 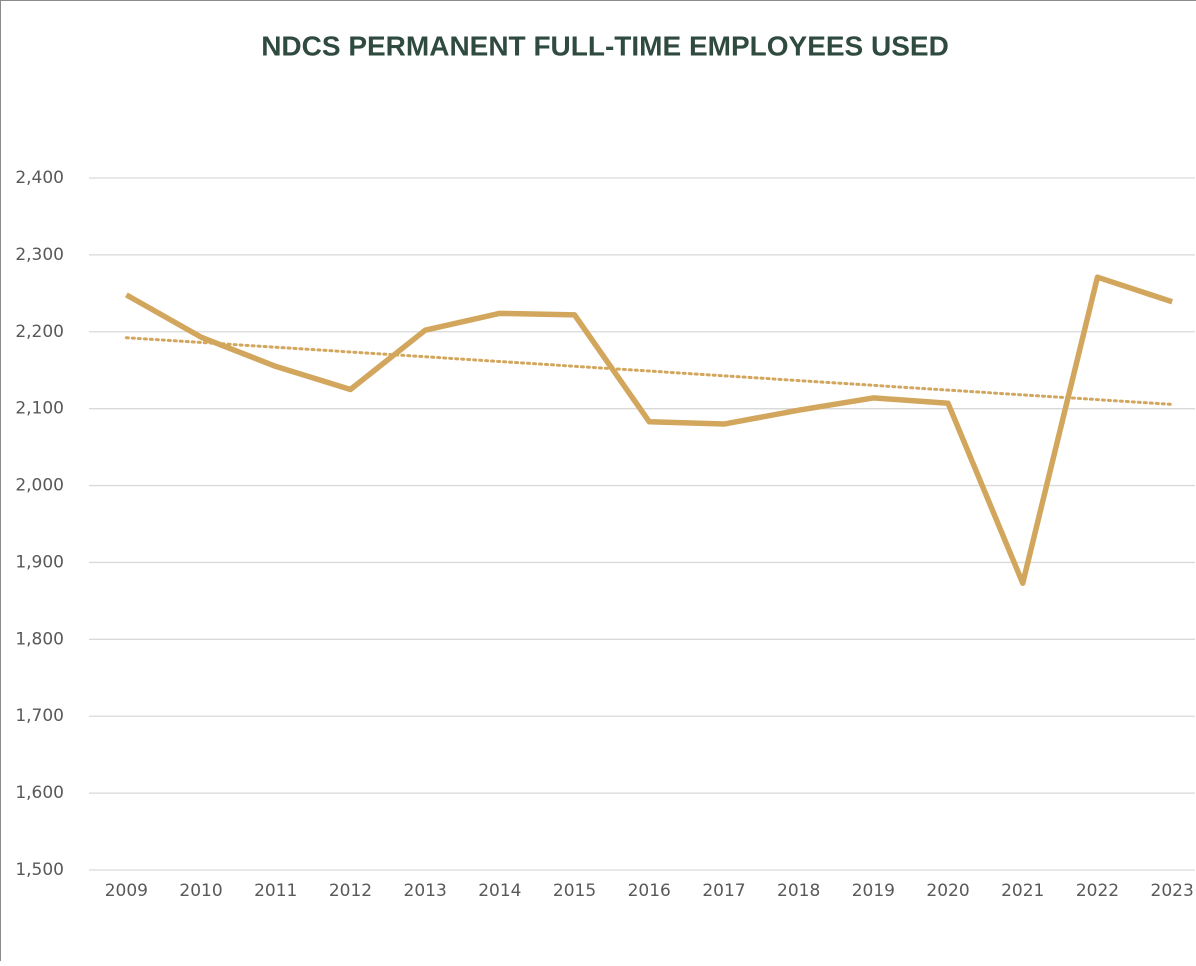 What do you see at coordinates (350, 891) in the screenshot?
I see `x-tick-label: 2012` at bounding box center [350, 891].